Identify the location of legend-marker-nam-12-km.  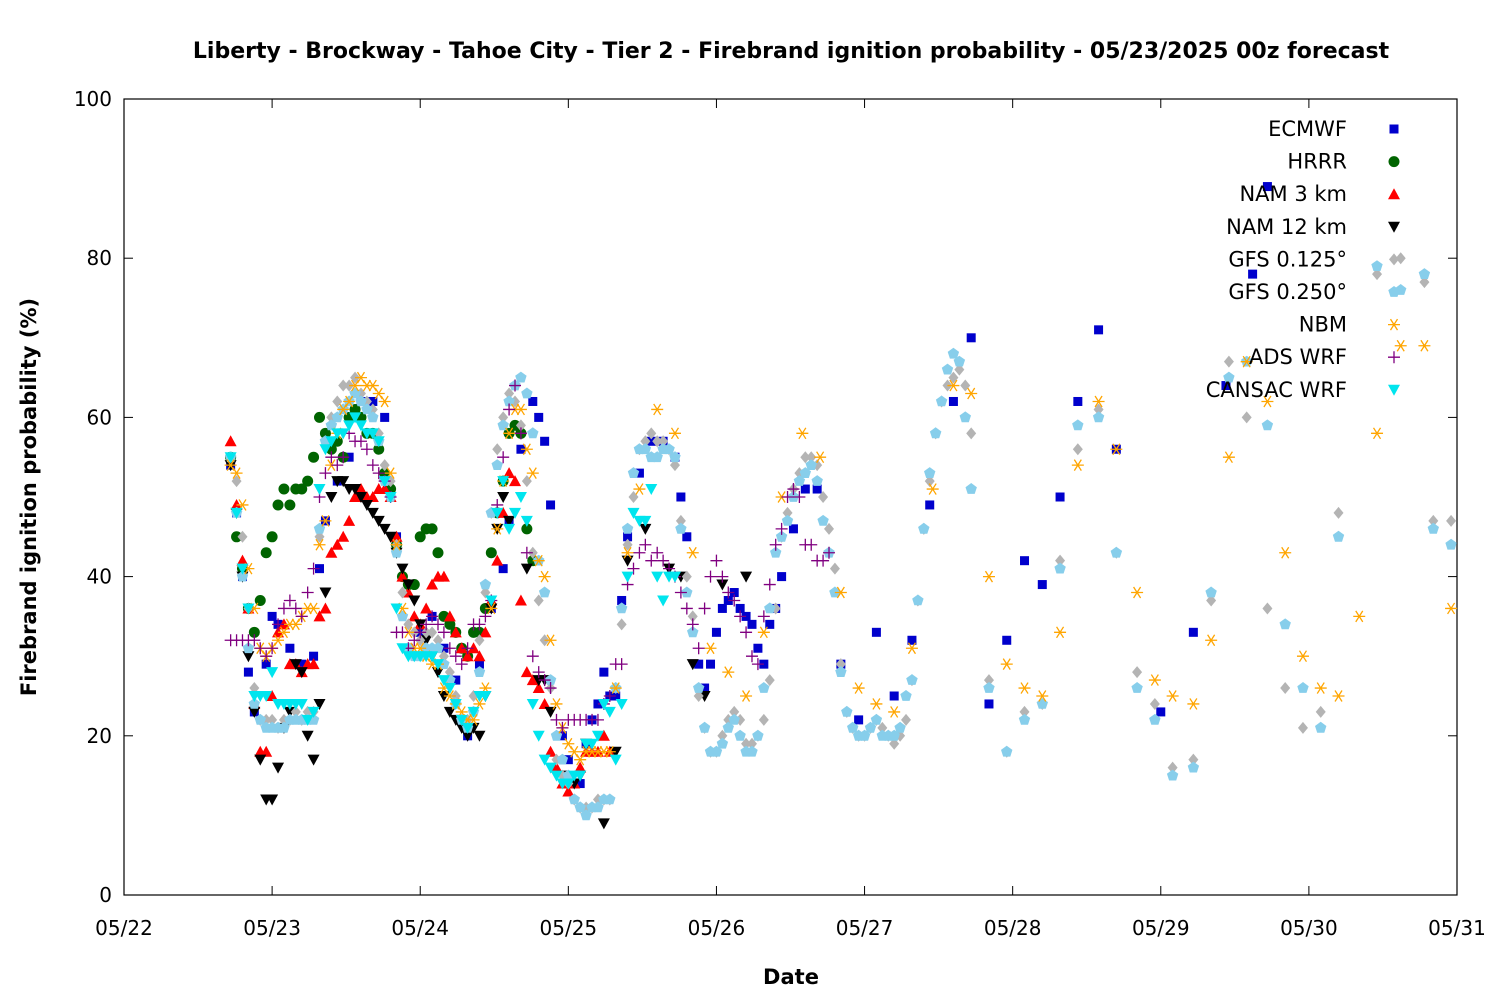
(1394, 227).